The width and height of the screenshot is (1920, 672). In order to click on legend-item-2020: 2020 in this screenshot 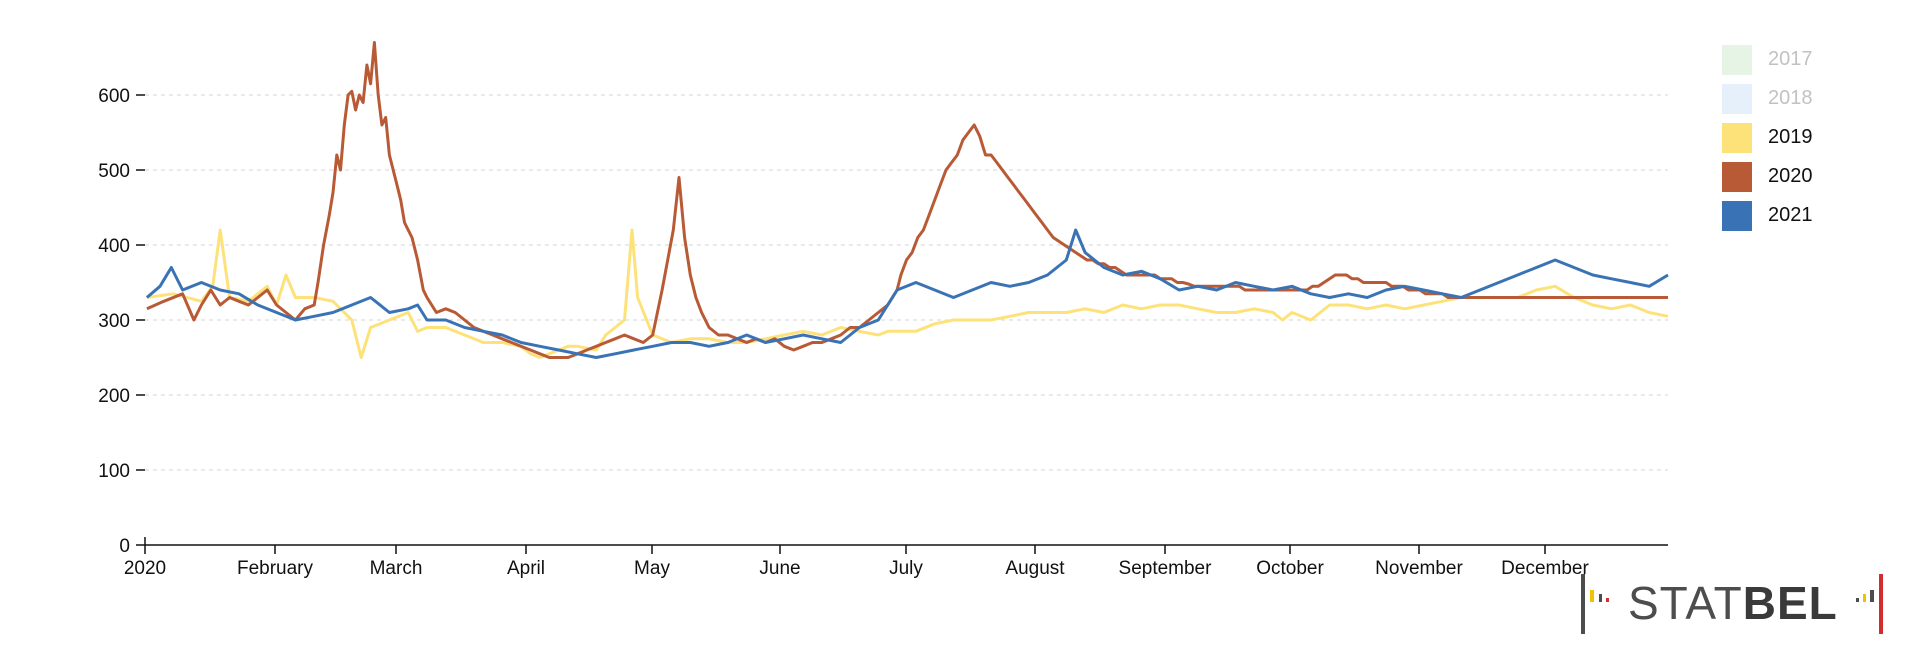, I will do `click(1767, 176)`.